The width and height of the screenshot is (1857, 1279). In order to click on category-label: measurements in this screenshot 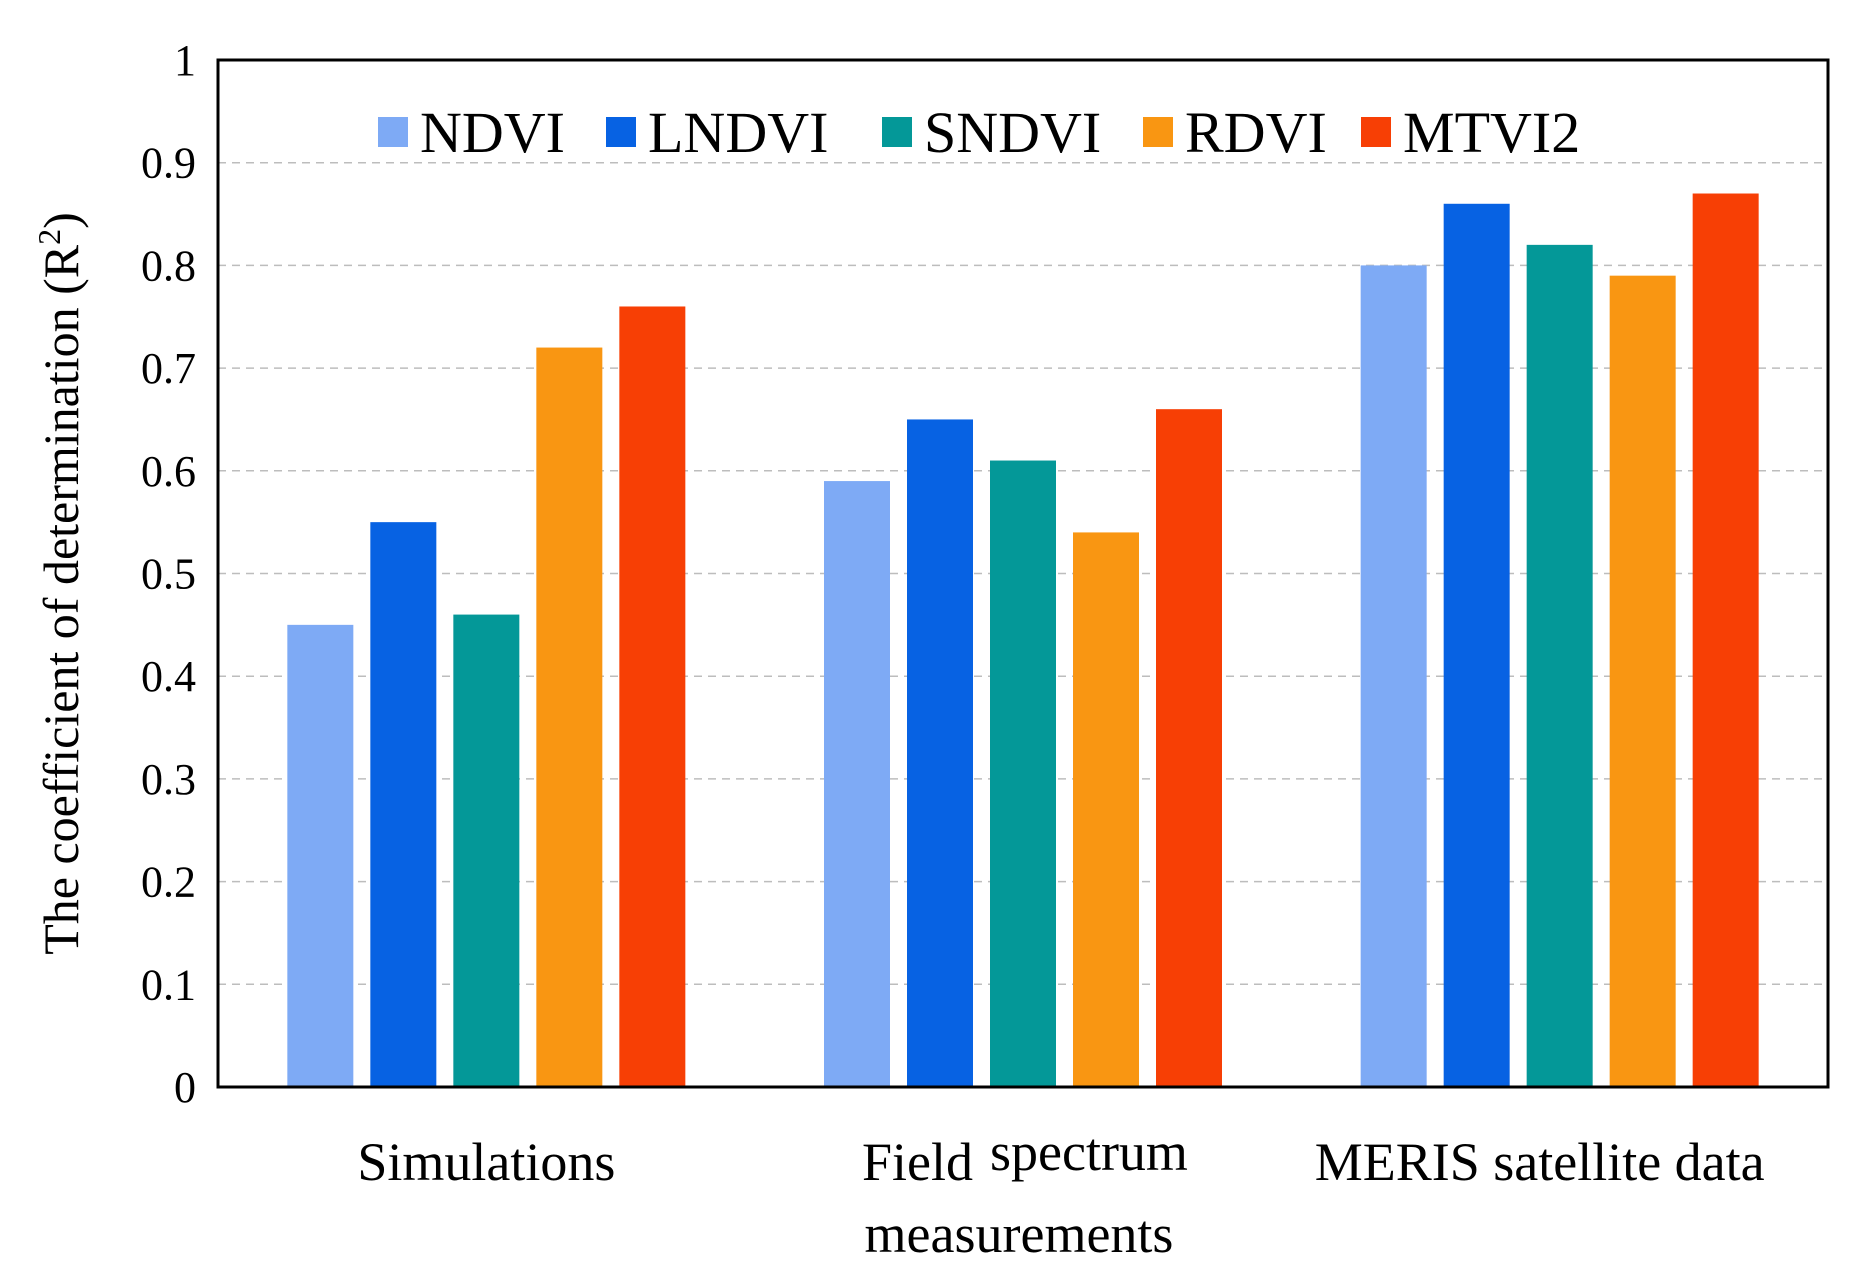, I will do `click(1019, 1234)`.